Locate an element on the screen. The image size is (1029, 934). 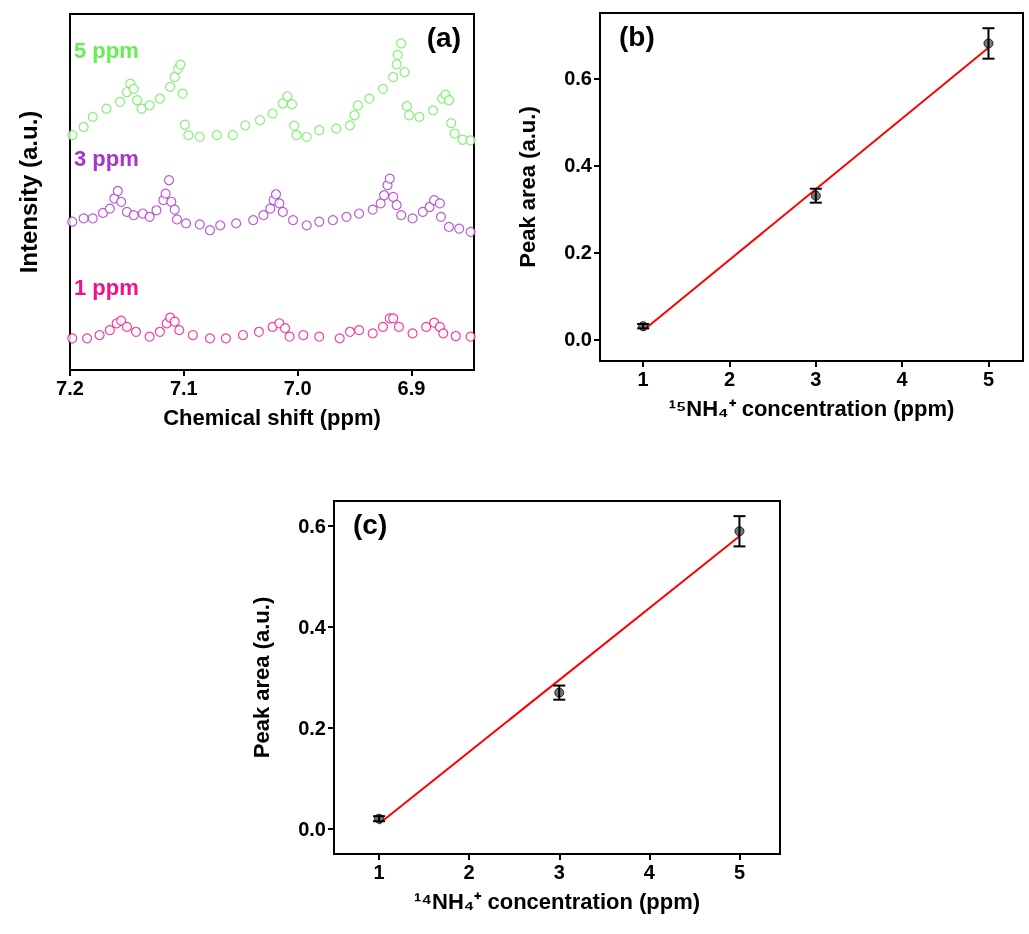
chart-title: (b) is located at coordinates (637, 36).